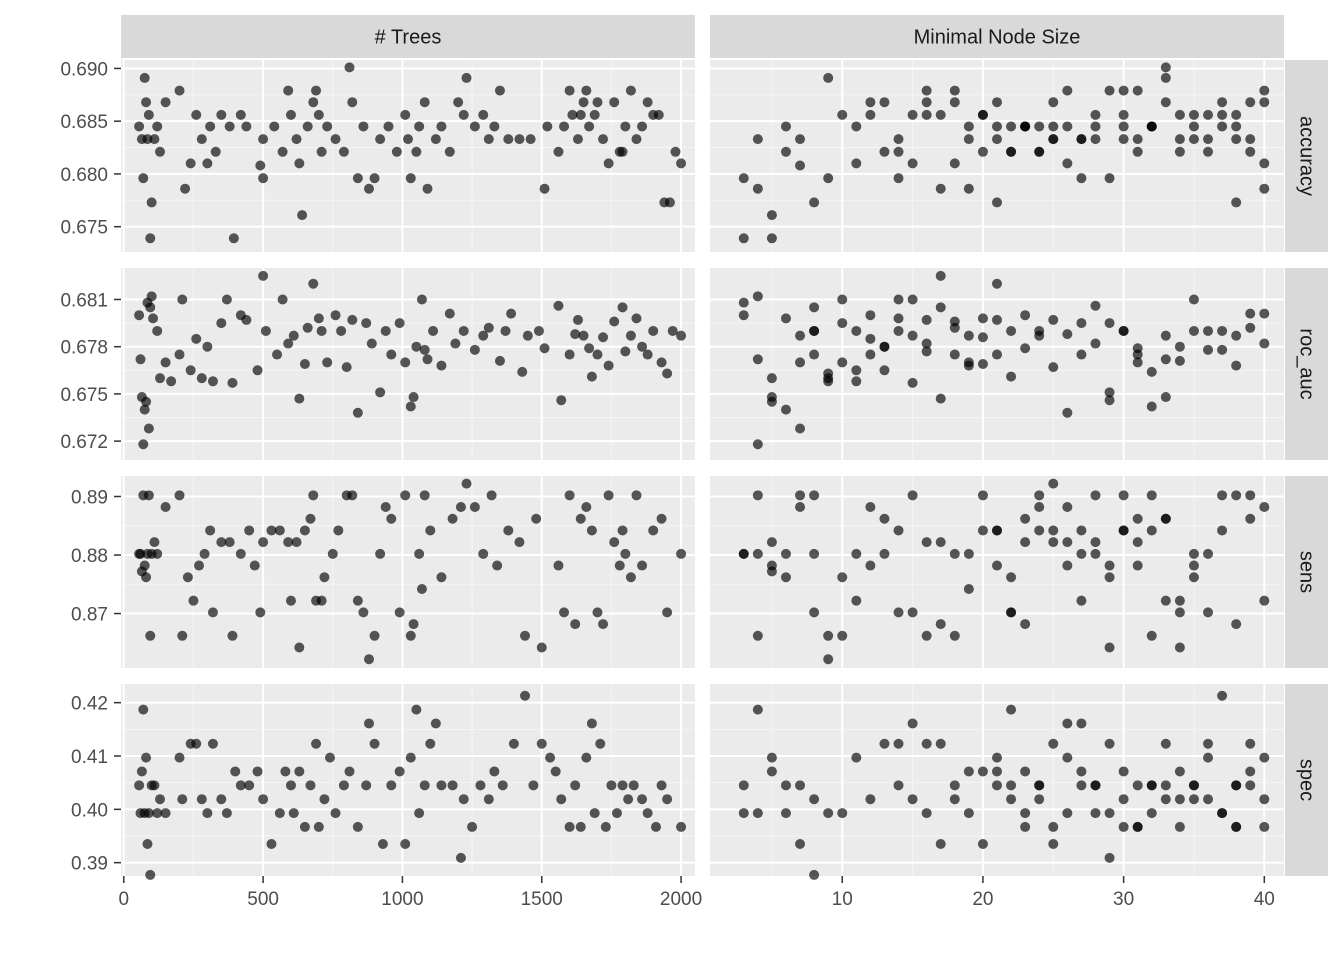  What do you see at coordinates (89, 556) in the screenshot?
I see `y-tick-label: 0.88` at bounding box center [89, 556].